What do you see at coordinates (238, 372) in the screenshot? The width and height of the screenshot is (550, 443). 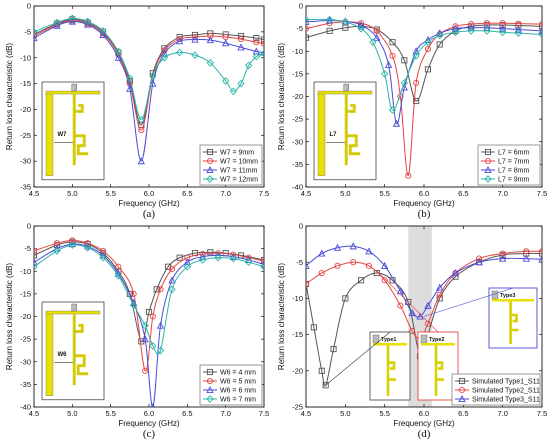 I see `legend-label: W6 = 4 mm` at bounding box center [238, 372].